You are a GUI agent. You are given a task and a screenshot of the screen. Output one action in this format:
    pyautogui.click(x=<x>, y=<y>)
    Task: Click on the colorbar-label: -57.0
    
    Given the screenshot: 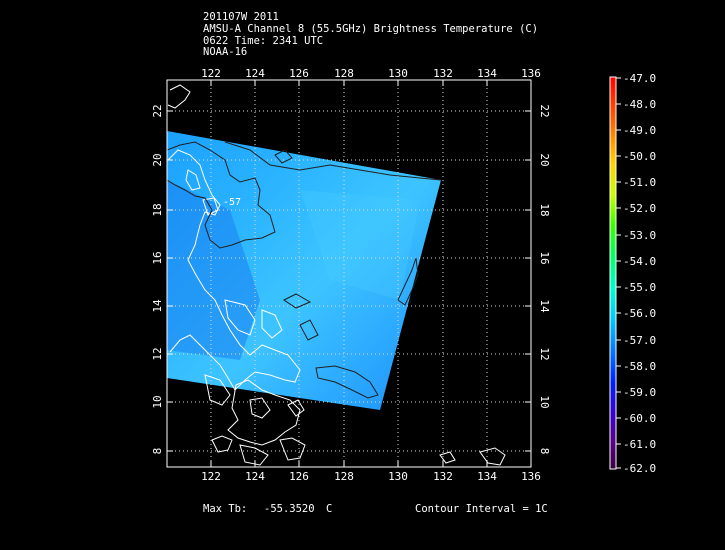 What is the action you would take?
    pyautogui.click(x=639, y=340)
    